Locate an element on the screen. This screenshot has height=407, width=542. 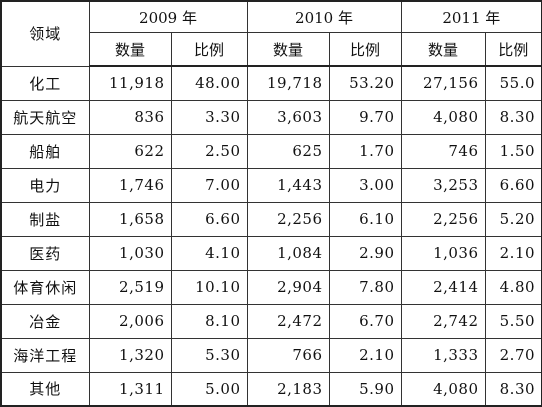
ratio-cell: 55.0 is located at coordinates (513, 83).